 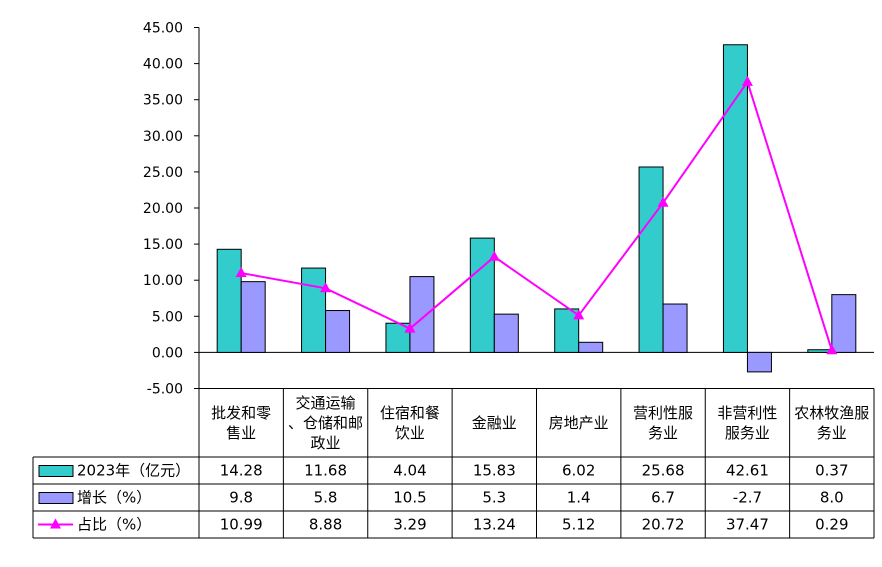 What do you see at coordinates (831, 423) in the screenshot?
I see `category-label-7: 农林牧渔服务业` at bounding box center [831, 423].